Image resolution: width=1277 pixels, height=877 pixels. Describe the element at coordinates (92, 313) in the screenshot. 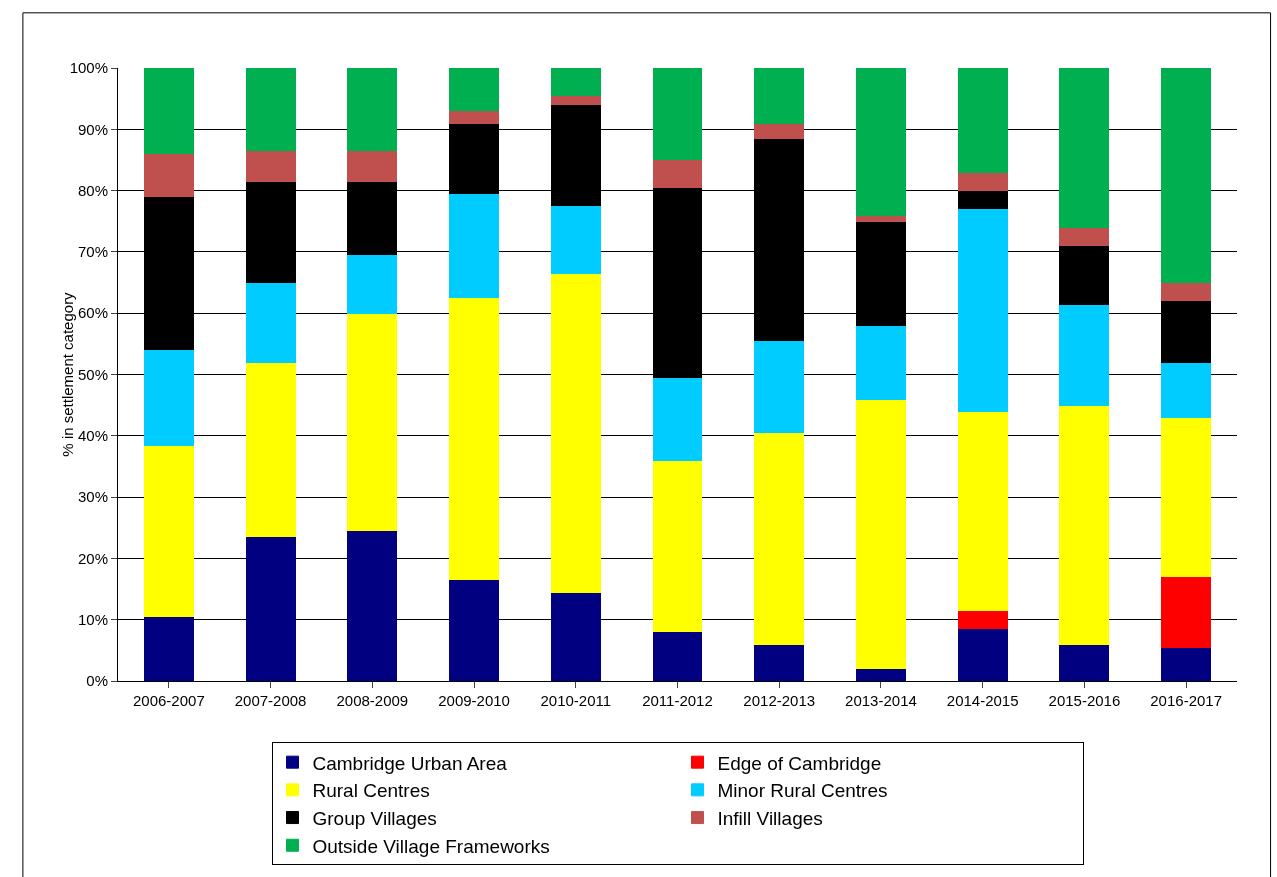

I see `y-tick-label: 60%` at that location.